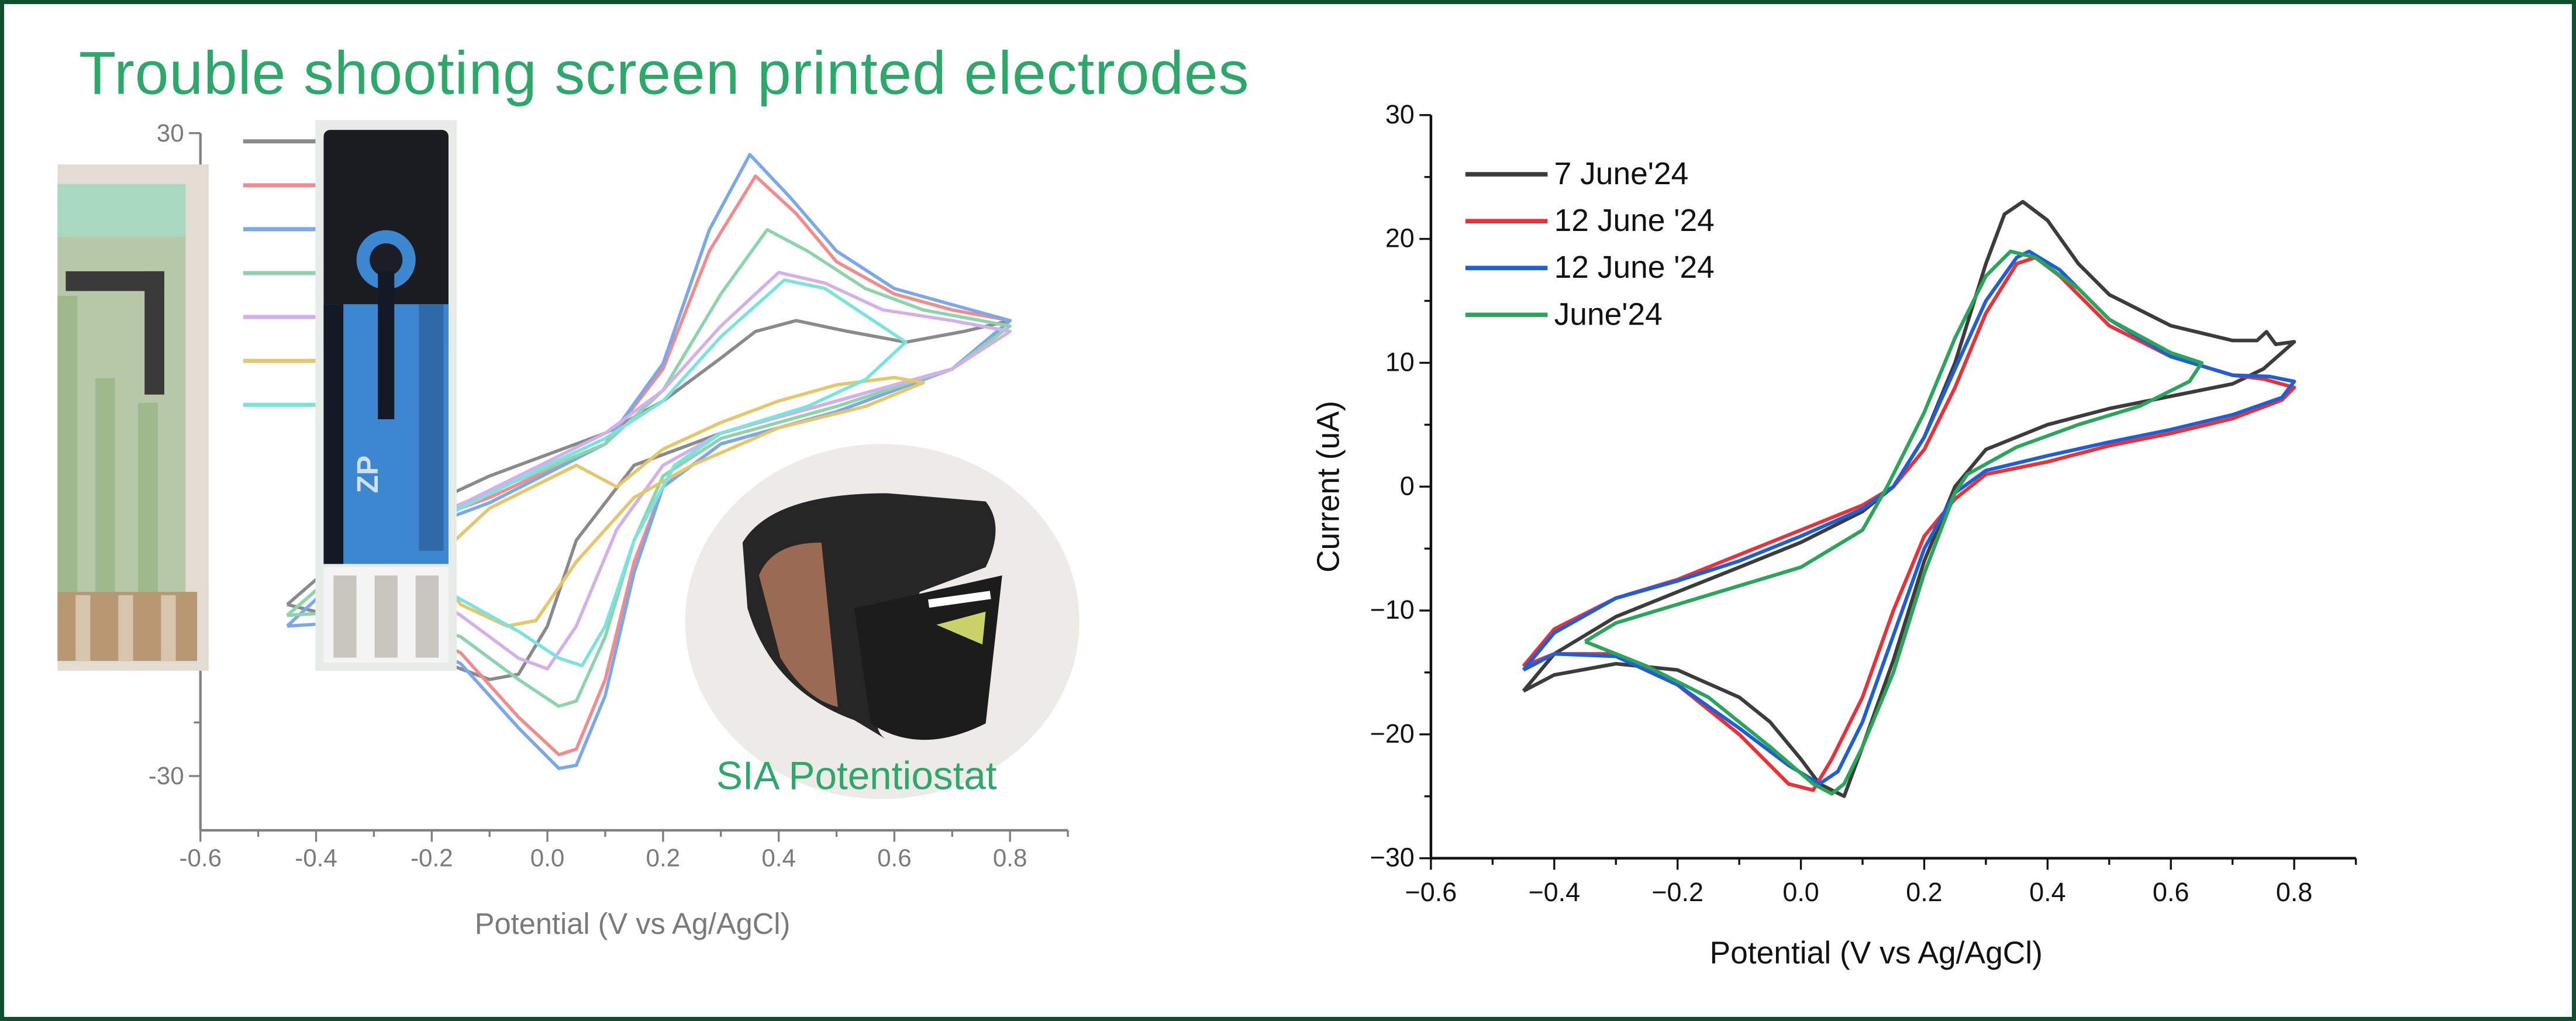 This screenshot has width=2576, height=1021. Describe the element at coordinates (1431, 892) in the screenshot. I see `right-x-tick-label: −0.6` at that location.